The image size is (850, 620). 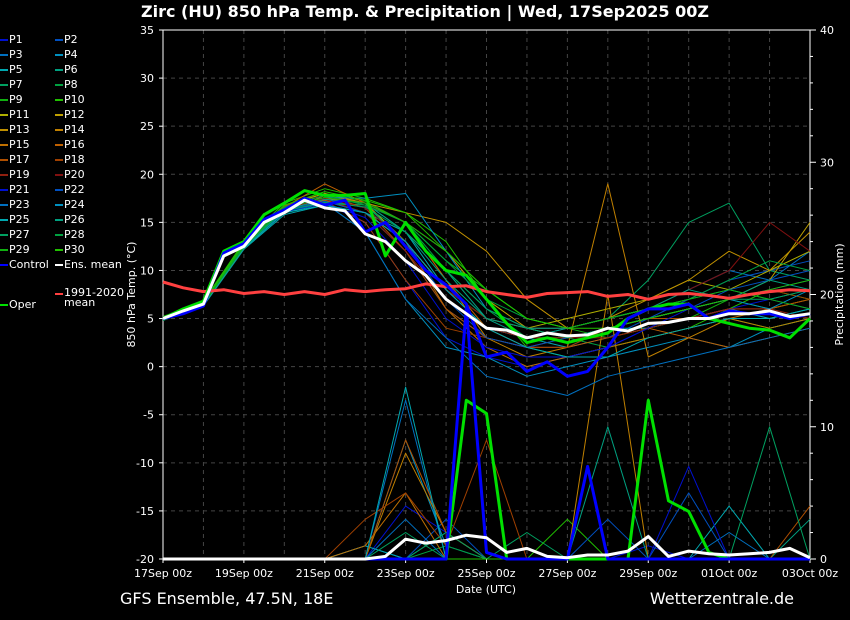 I want to click on legend-label: P13, so click(x=19, y=129).